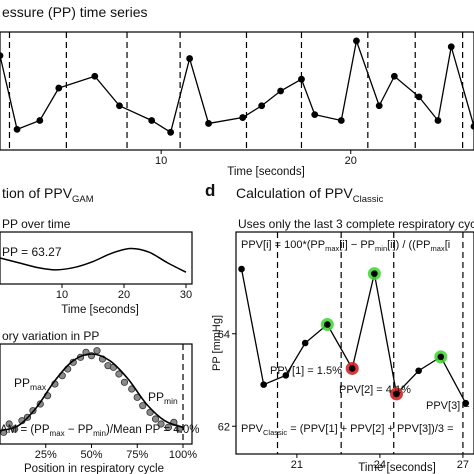 This screenshot has height=474, width=474. What do you see at coordinates (306, 371) in the screenshot?
I see `ppv1-label: PPV[1] = 1.5%` at bounding box center [306, 371].